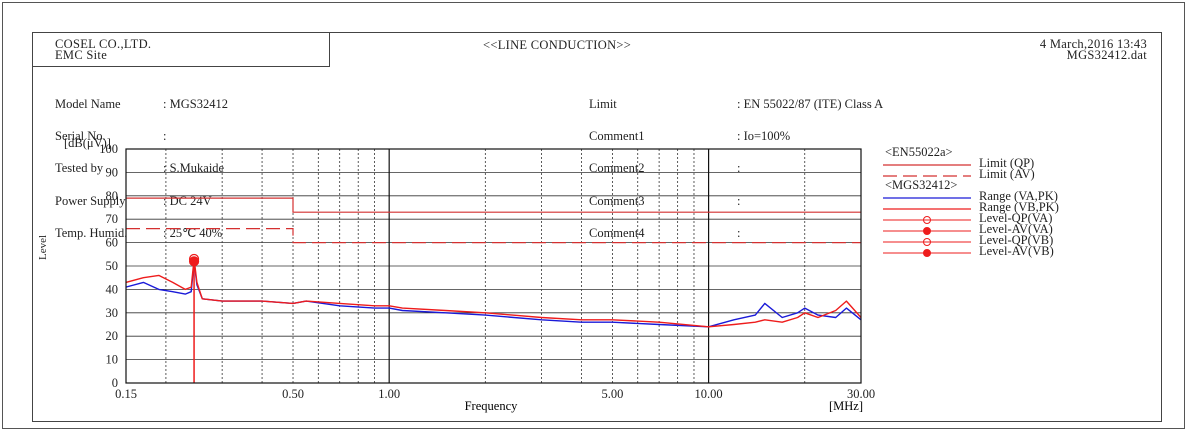 This screenshot has width=1189, height=433. I want to click on y-tick-label: 10, so click(112, 360).